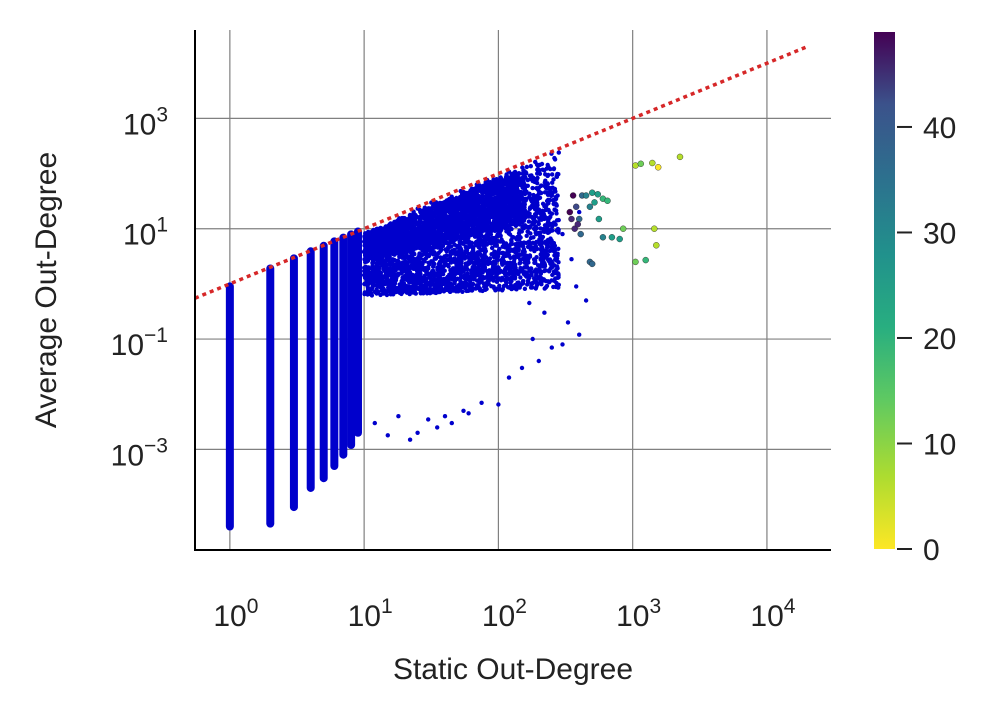  Describe the element at coordinates (139, 343) in the screenshot. I see `y-tick-label: 10−1` at that location.